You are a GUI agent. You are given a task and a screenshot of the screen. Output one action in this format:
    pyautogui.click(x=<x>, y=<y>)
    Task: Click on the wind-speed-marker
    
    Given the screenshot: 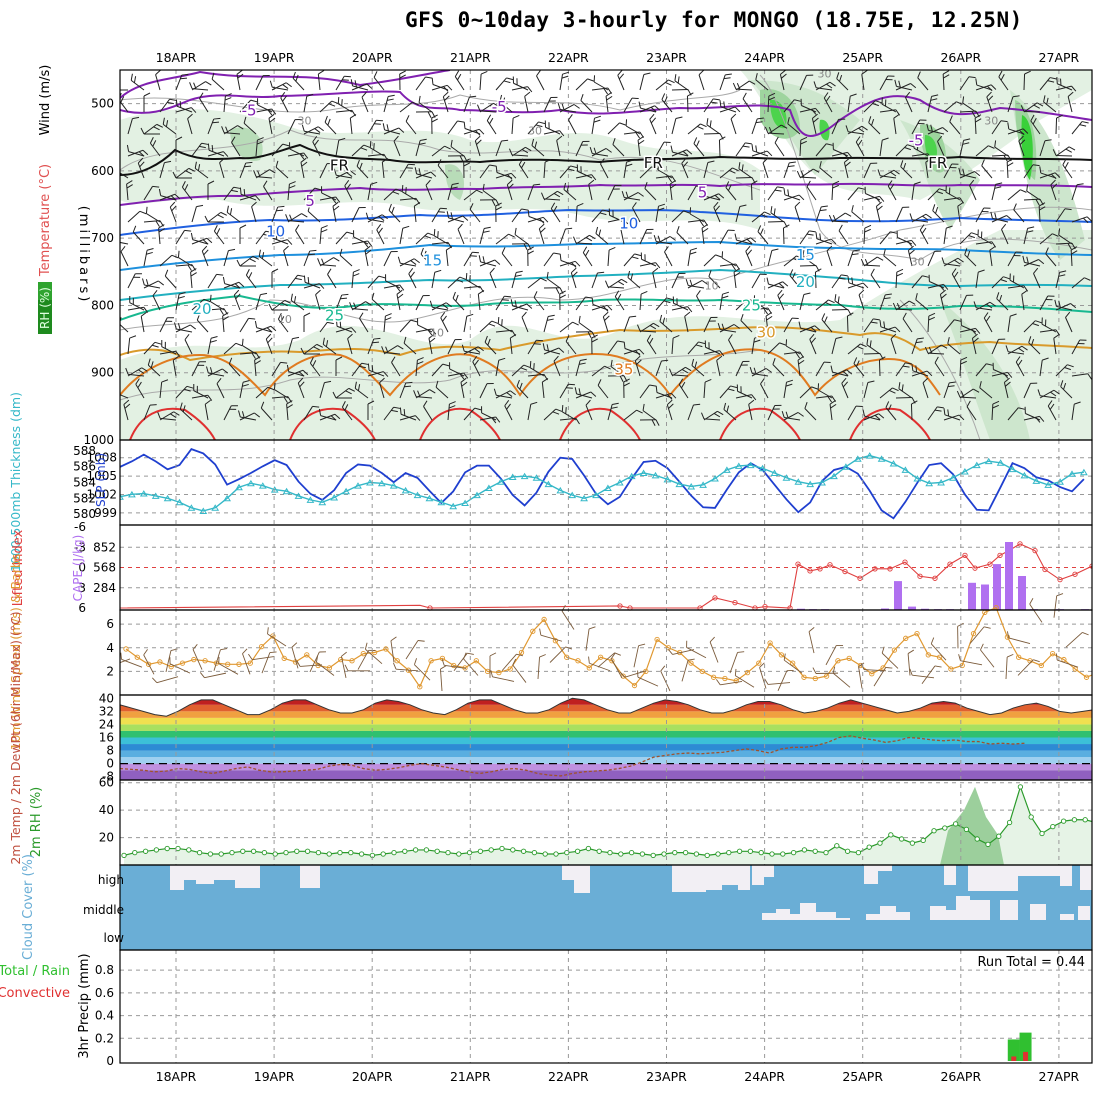 What is the action you would take?
    pyautogui.click(x=939, y=657)
    